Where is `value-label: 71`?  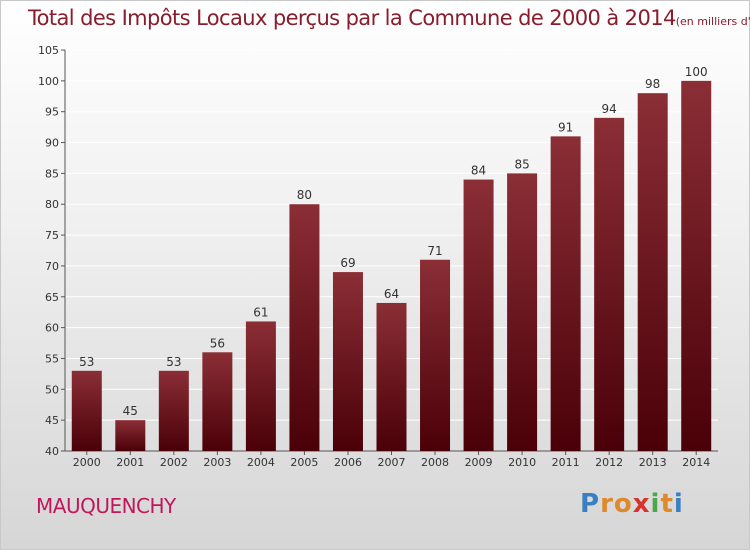
value-label: 71 is located at coordinates (434, 251).